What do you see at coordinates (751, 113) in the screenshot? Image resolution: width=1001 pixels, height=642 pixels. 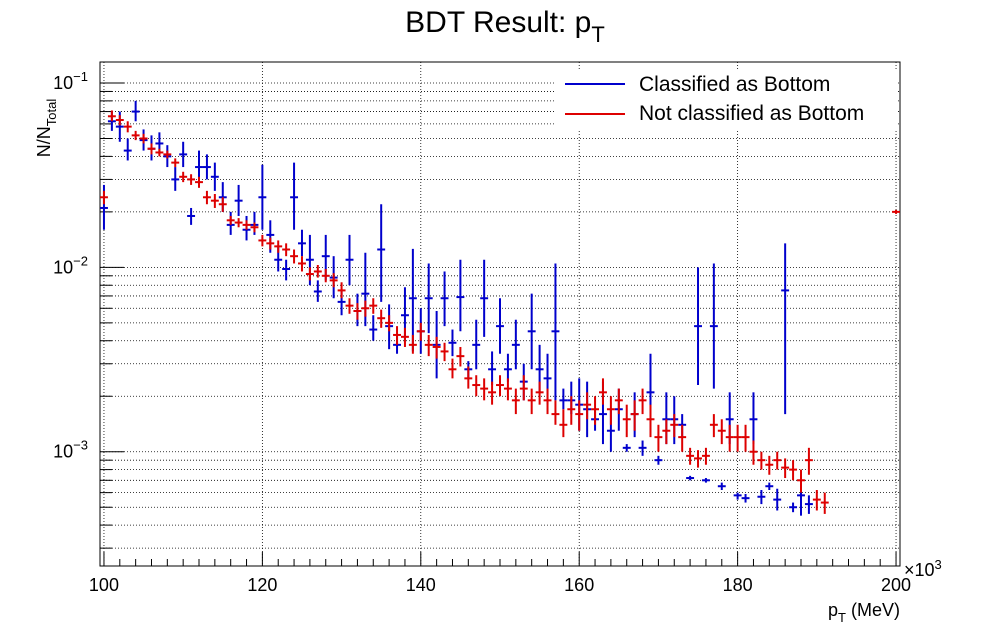 I see `legend-label-not-classified: Not classified as Bottom` at bounding box center [751, 113].